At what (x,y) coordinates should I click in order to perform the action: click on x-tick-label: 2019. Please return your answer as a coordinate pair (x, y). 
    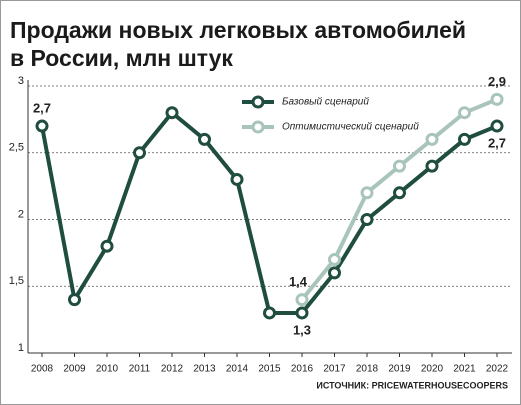
    Looking at the image, I should click on (399, 369).